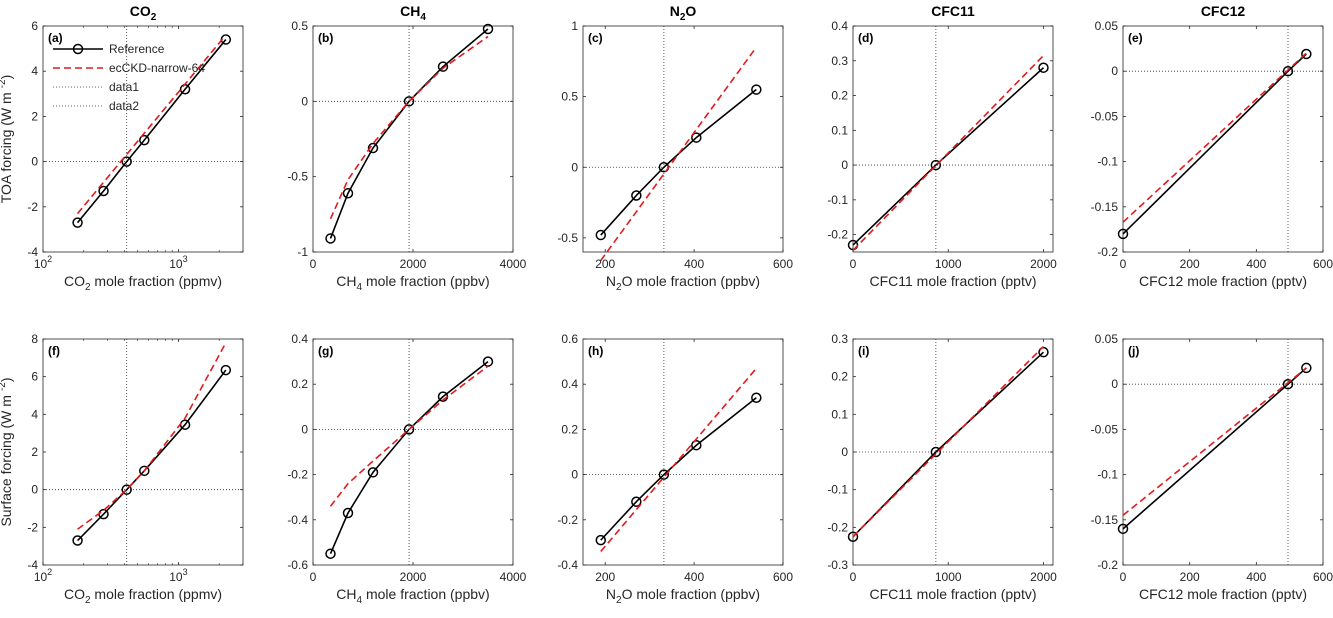 The image size is (1333, 618). I want to click on x-tick-label: 1000, so click(948, 264).